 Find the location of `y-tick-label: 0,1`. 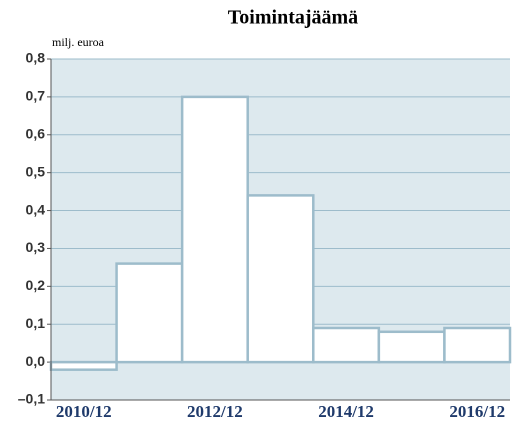

y-tick-label: 0,1 is located at coordinates (36, 323).